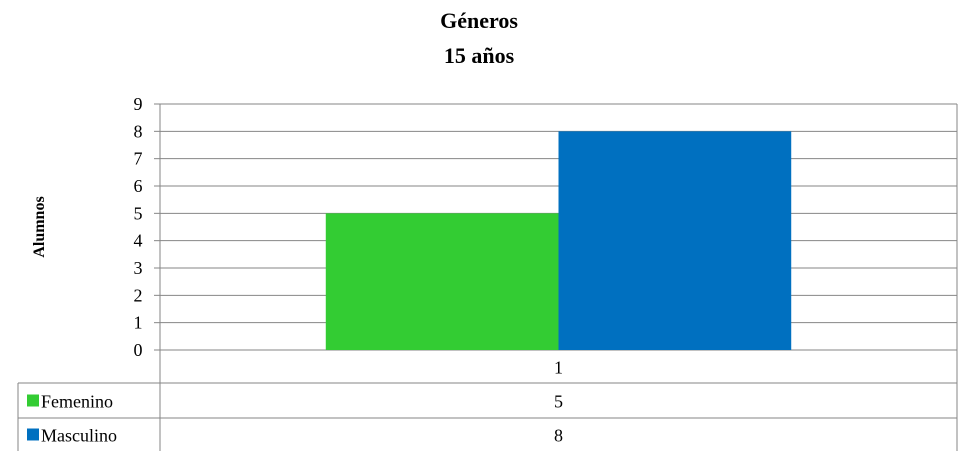 The width and height of the screenshot is (959, 456). Describe the element at coordinates (675, 240) in the screenshot. I see `bar-masculino` at that location.